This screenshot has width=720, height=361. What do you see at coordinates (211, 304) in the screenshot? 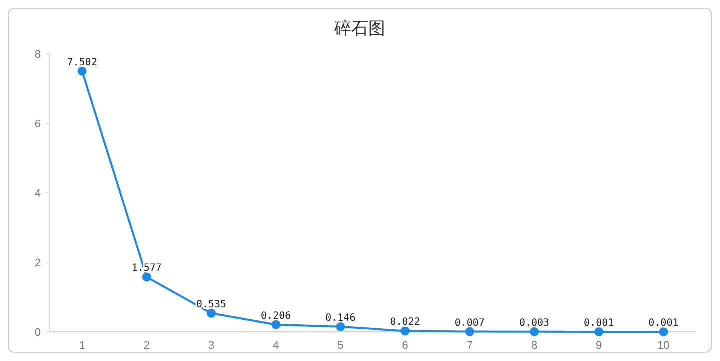
I see `data-label: 0.535` at bounding box center [211, 304].